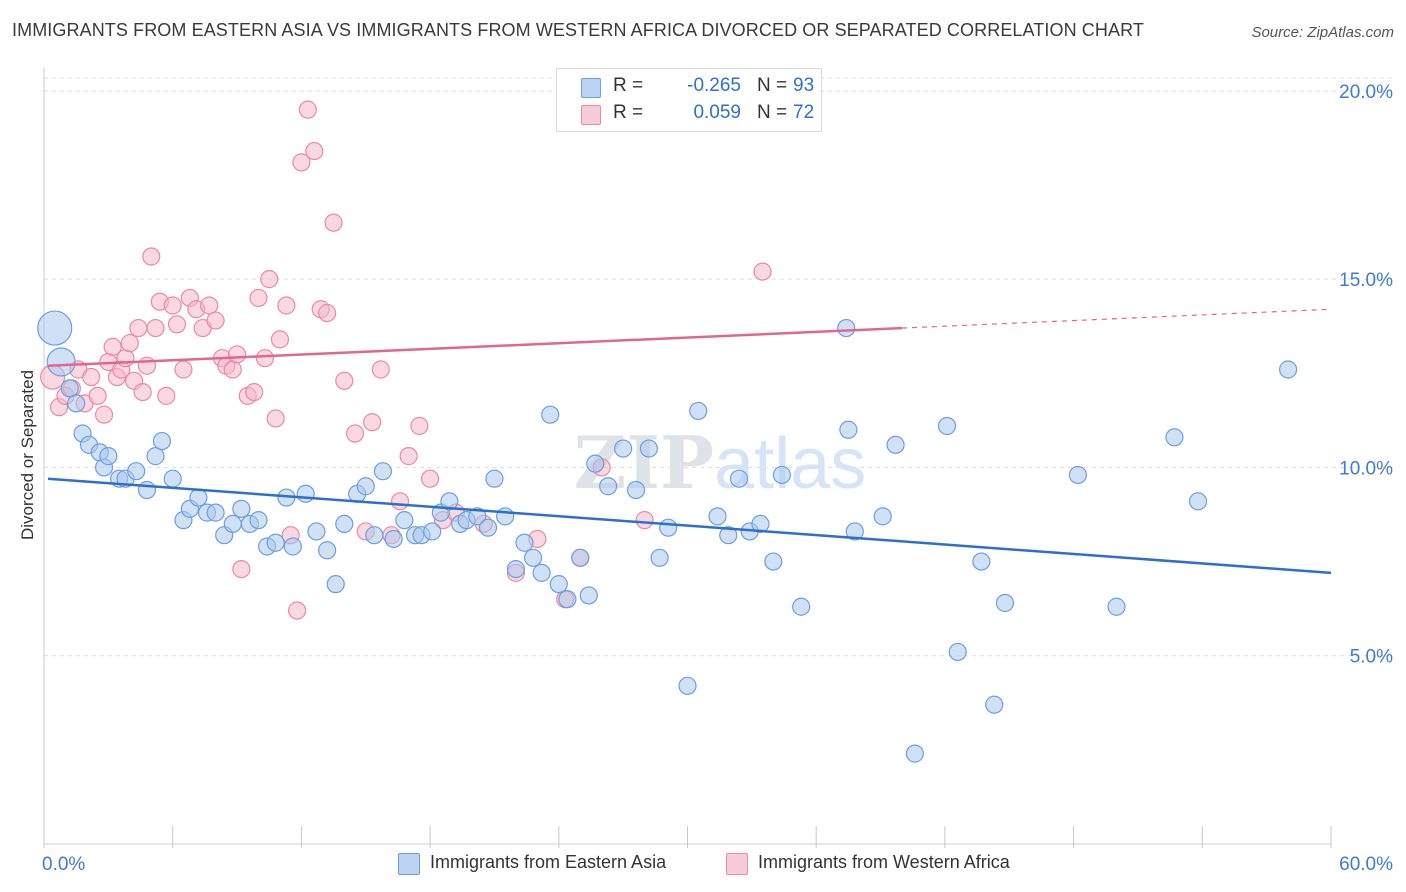  I want to click on y-tick-label: 15.0%, so click(1366, 280).